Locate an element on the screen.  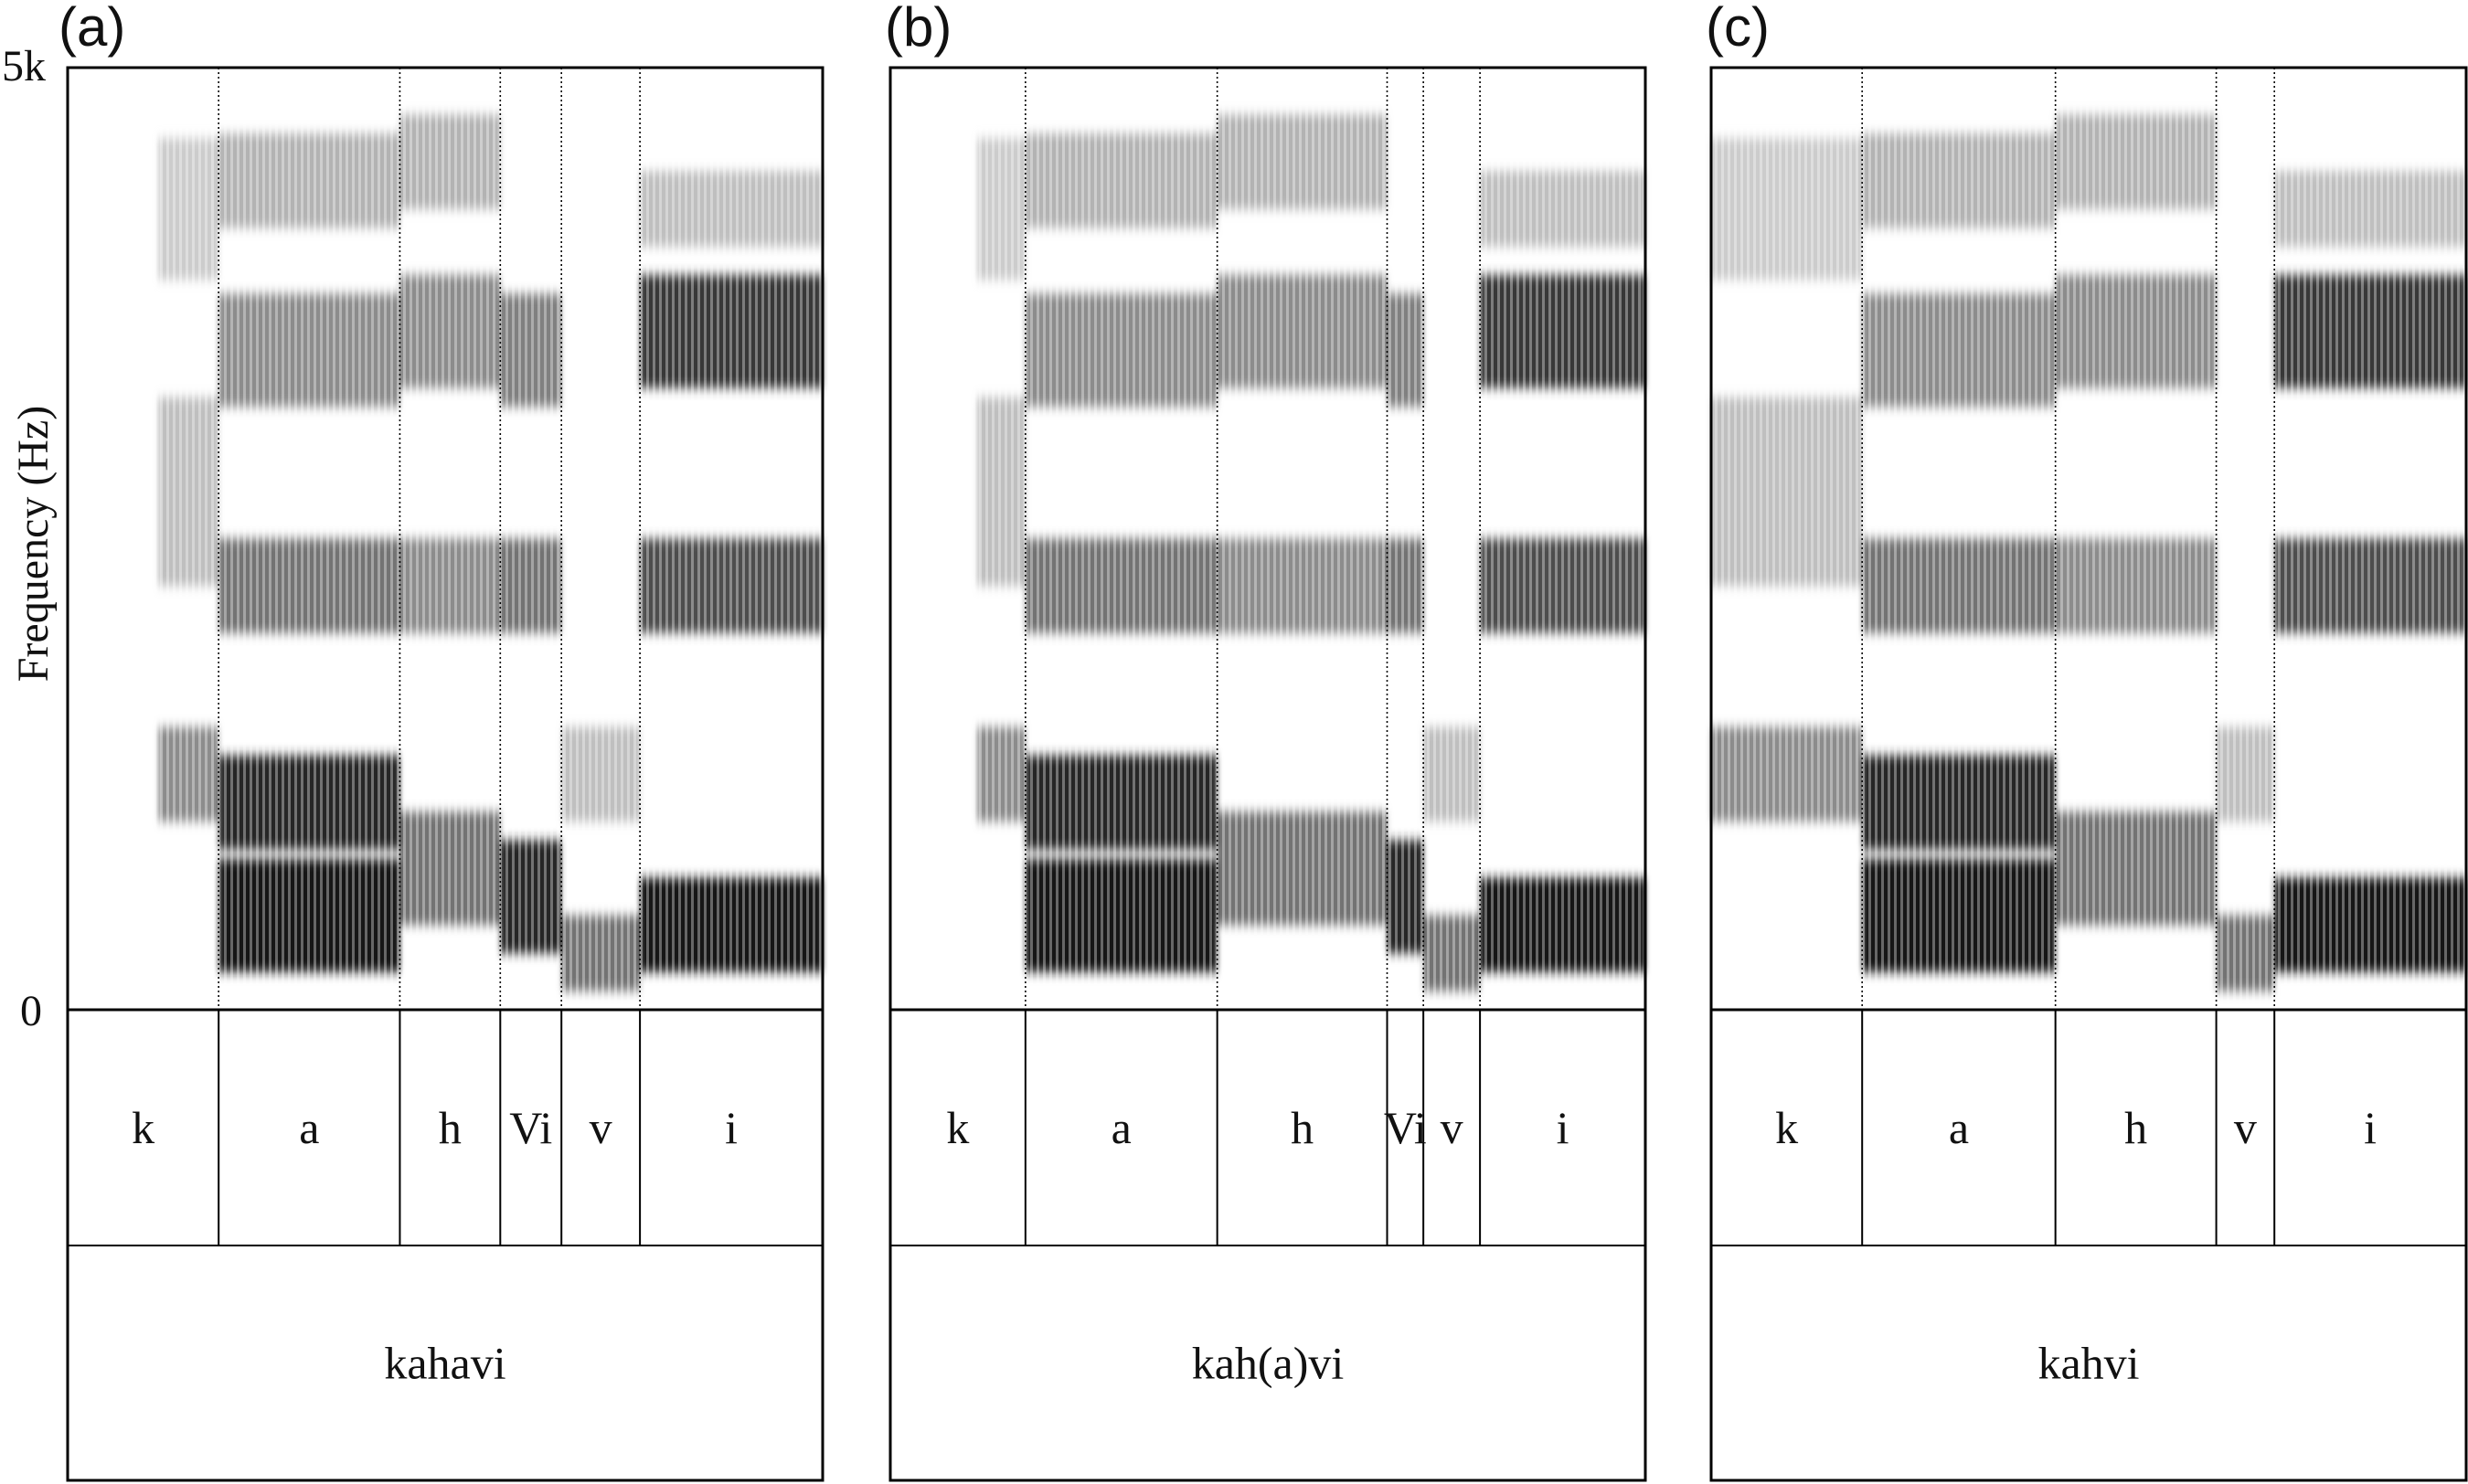
panel-c-label: (c) is located at coordinates (1738, 29).